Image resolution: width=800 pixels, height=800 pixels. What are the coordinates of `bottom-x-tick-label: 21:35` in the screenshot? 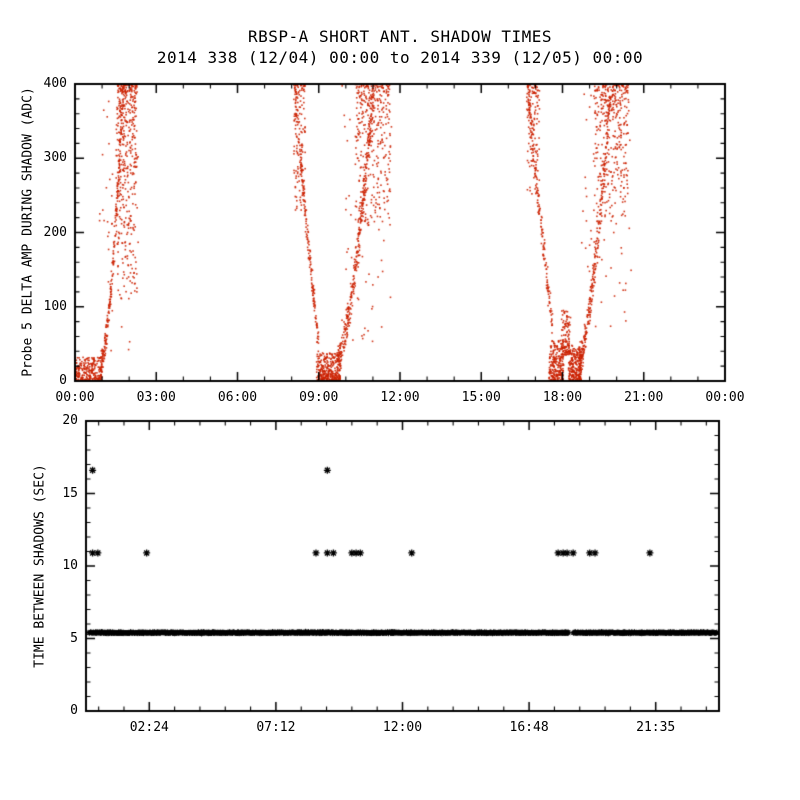 It's located at (656, 727).